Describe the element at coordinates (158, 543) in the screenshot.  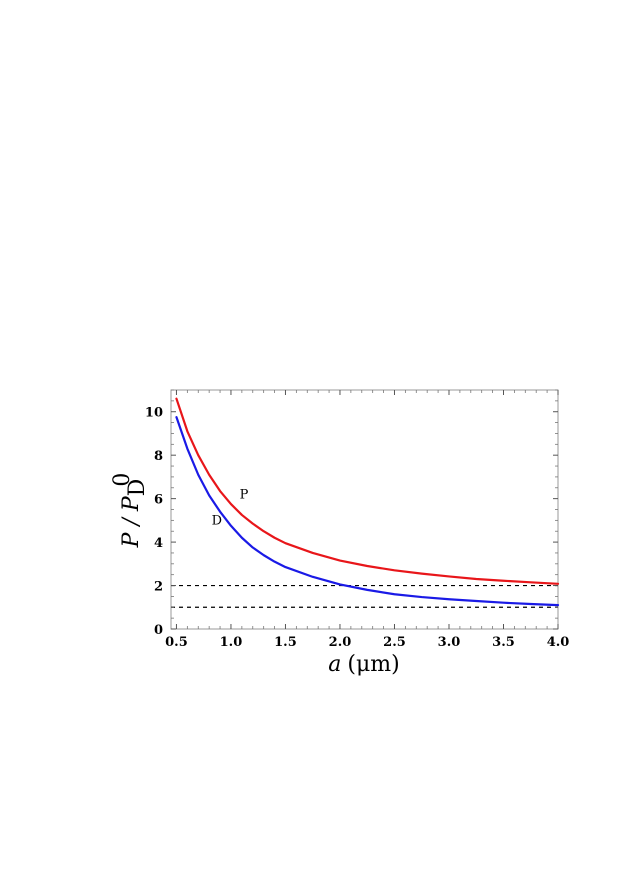
I see `y-tick-label: 4` at that location.